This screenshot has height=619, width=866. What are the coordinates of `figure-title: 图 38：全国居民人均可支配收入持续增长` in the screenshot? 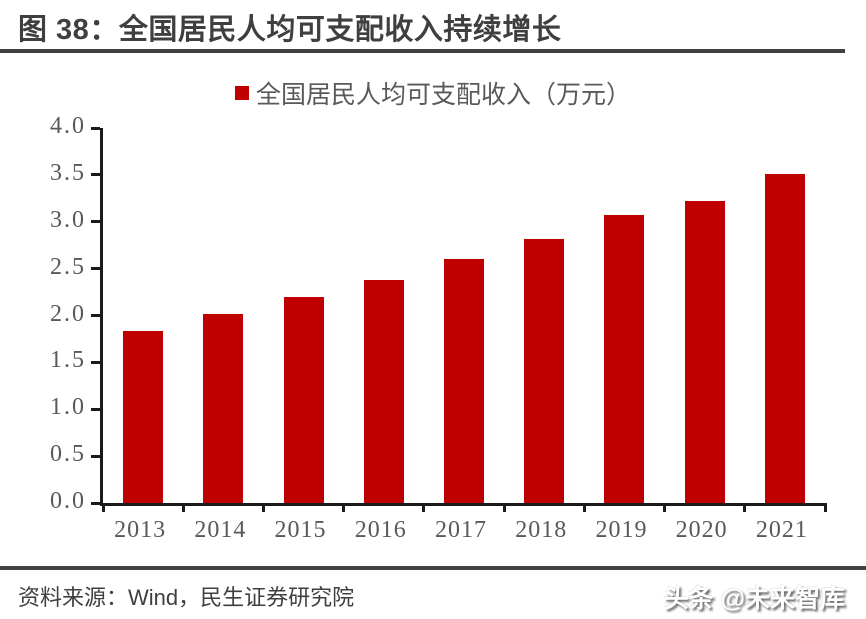 It's located at (290, 30).